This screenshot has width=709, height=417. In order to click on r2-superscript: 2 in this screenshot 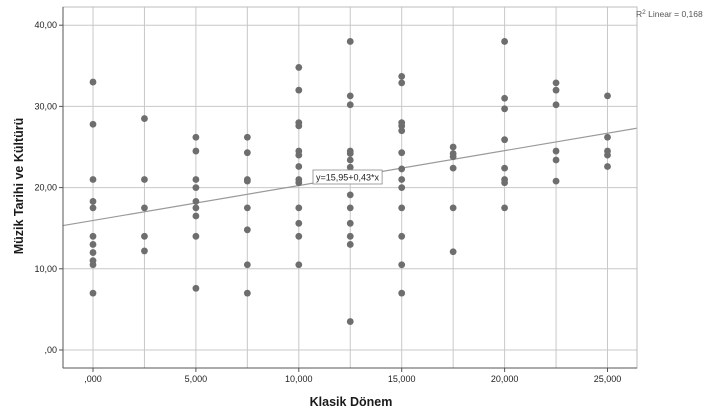, I will do `click(644, 12)`.